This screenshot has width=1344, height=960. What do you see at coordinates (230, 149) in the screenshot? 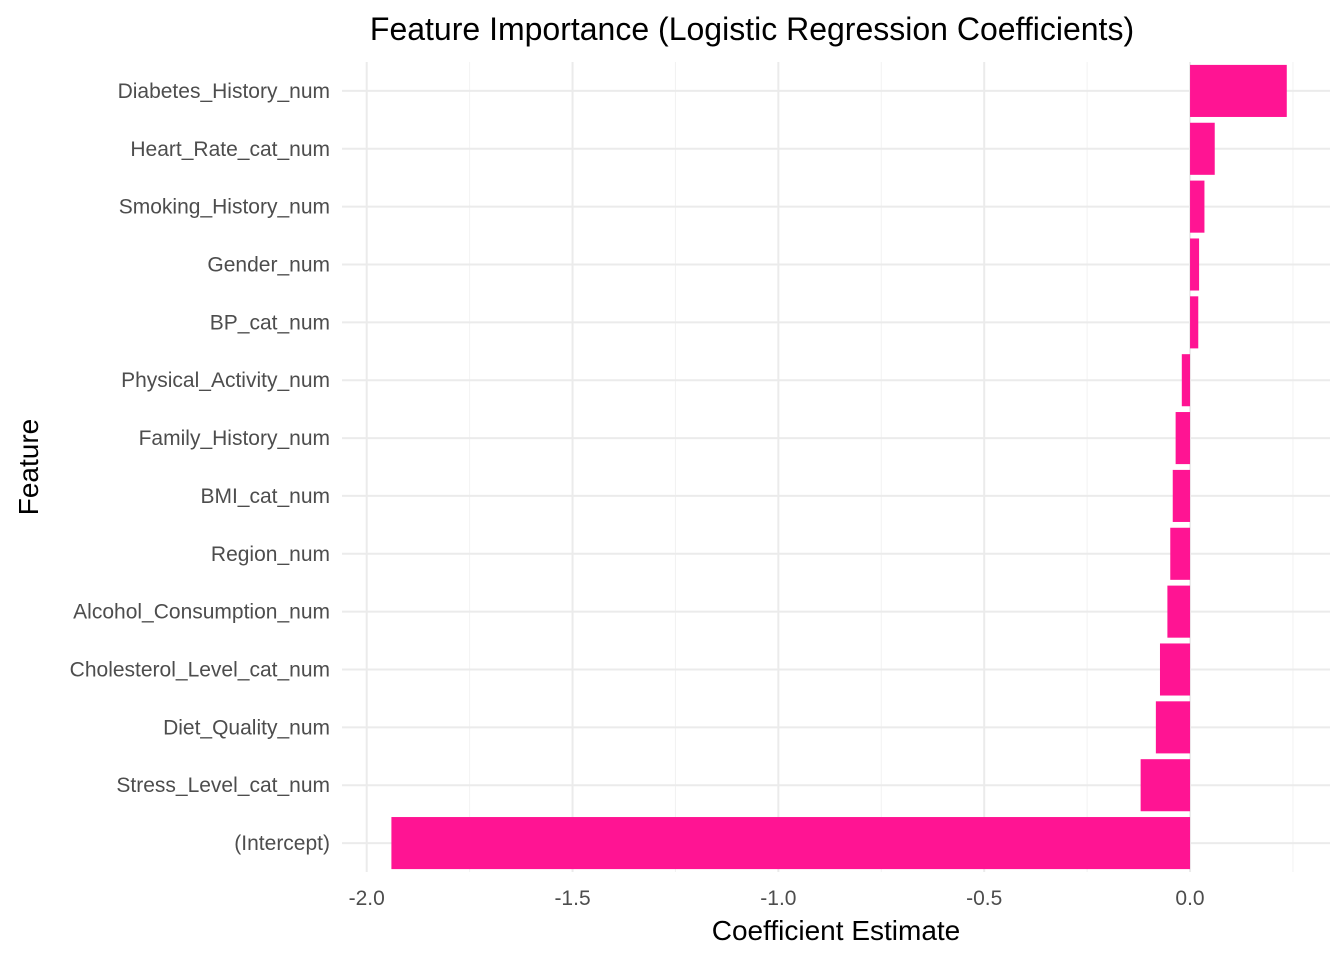
I see `y-tick-label: Heart_Rate_cat_num` at bounding box center [230, 149].